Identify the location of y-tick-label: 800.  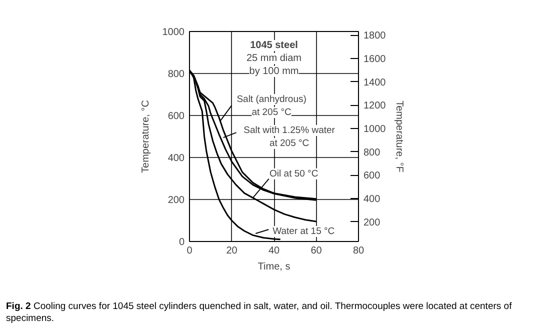
(176, 74).